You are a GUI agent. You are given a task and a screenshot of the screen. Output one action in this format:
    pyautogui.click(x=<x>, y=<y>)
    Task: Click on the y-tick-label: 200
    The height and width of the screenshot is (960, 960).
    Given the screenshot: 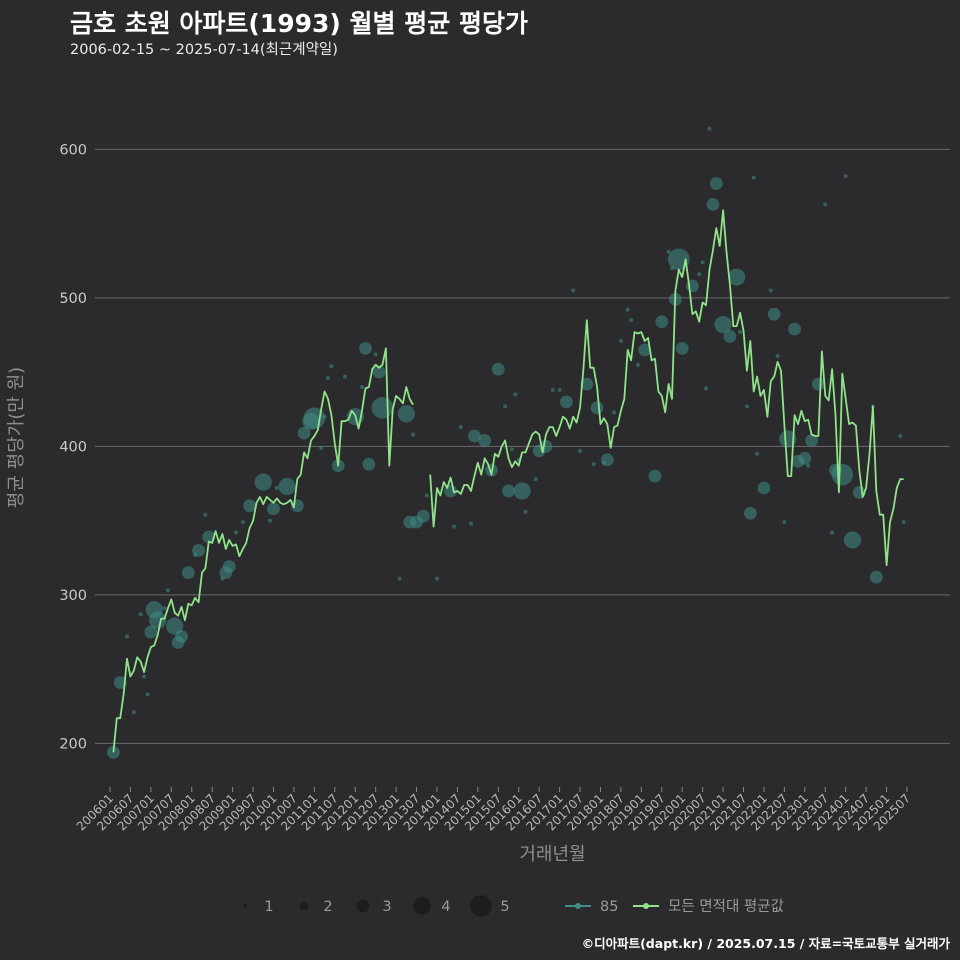 What is the action you would take?
    pyautogui.click(x=73, y=744)
    